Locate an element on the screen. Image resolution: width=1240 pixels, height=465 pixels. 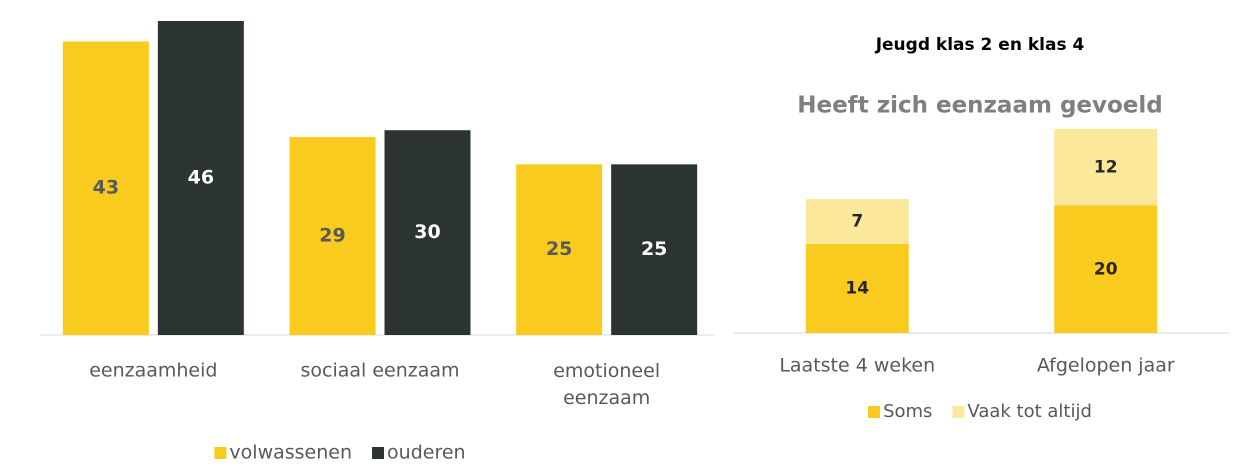
x-tick-label: Afgelopen jaar is located at coordinates (1106, 366).